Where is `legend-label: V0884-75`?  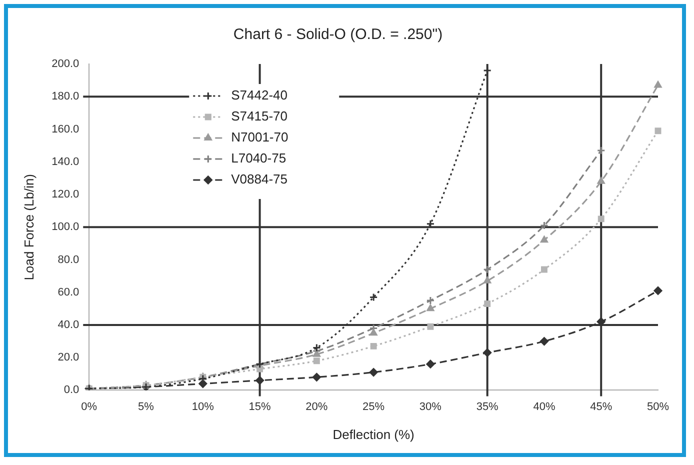 legend-label: V0884-75 is located at coordinates (259, 179).